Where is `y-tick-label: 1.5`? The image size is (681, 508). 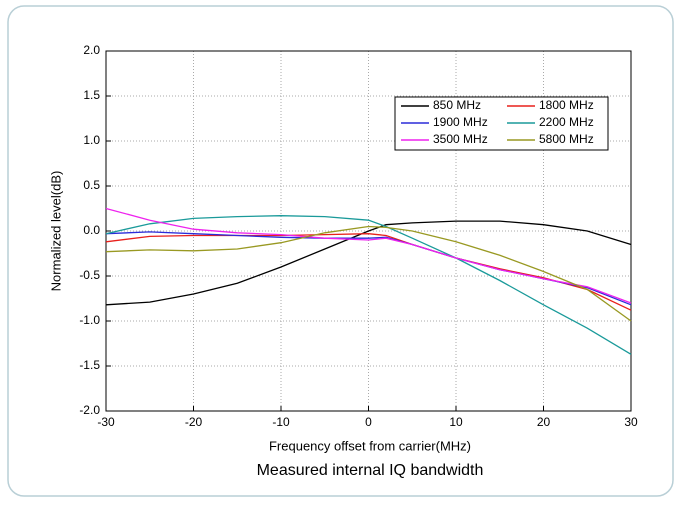
y-tick-label: 1.5 is located at coordinates (91, 95).